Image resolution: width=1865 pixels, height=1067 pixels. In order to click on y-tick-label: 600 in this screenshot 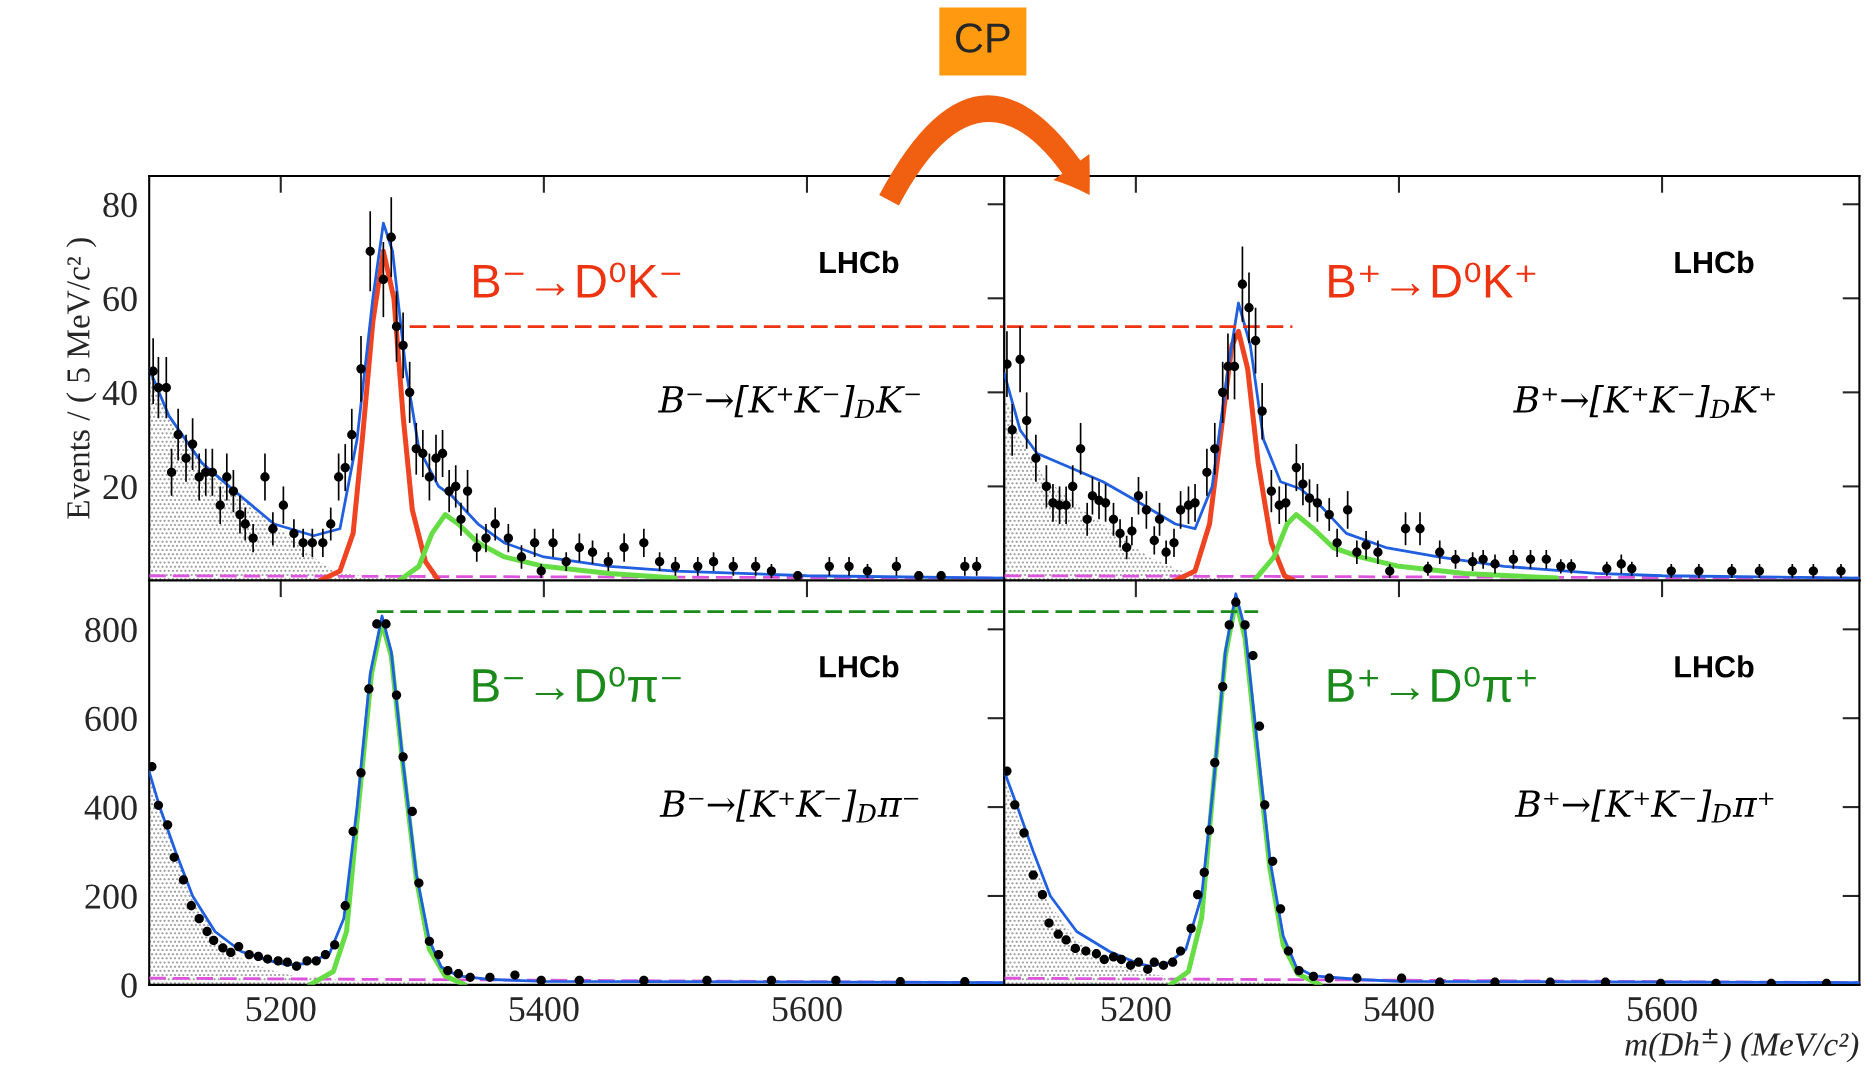, I will do `click(111, 719)`.